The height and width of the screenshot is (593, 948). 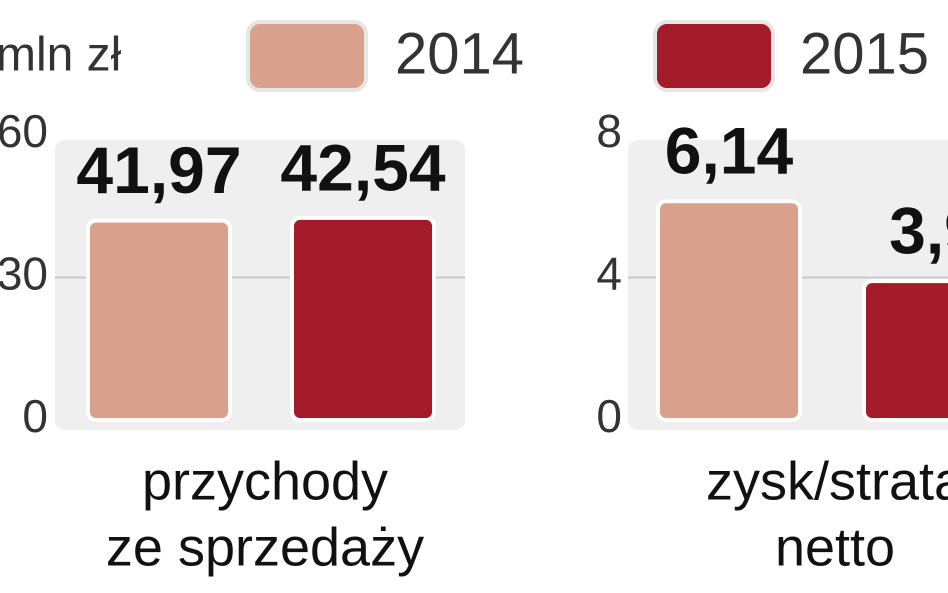 What do you see at coordinates (609, 131) in the screenshot?
I see `y-tick-label: 8` at bounding box center [609, 131].